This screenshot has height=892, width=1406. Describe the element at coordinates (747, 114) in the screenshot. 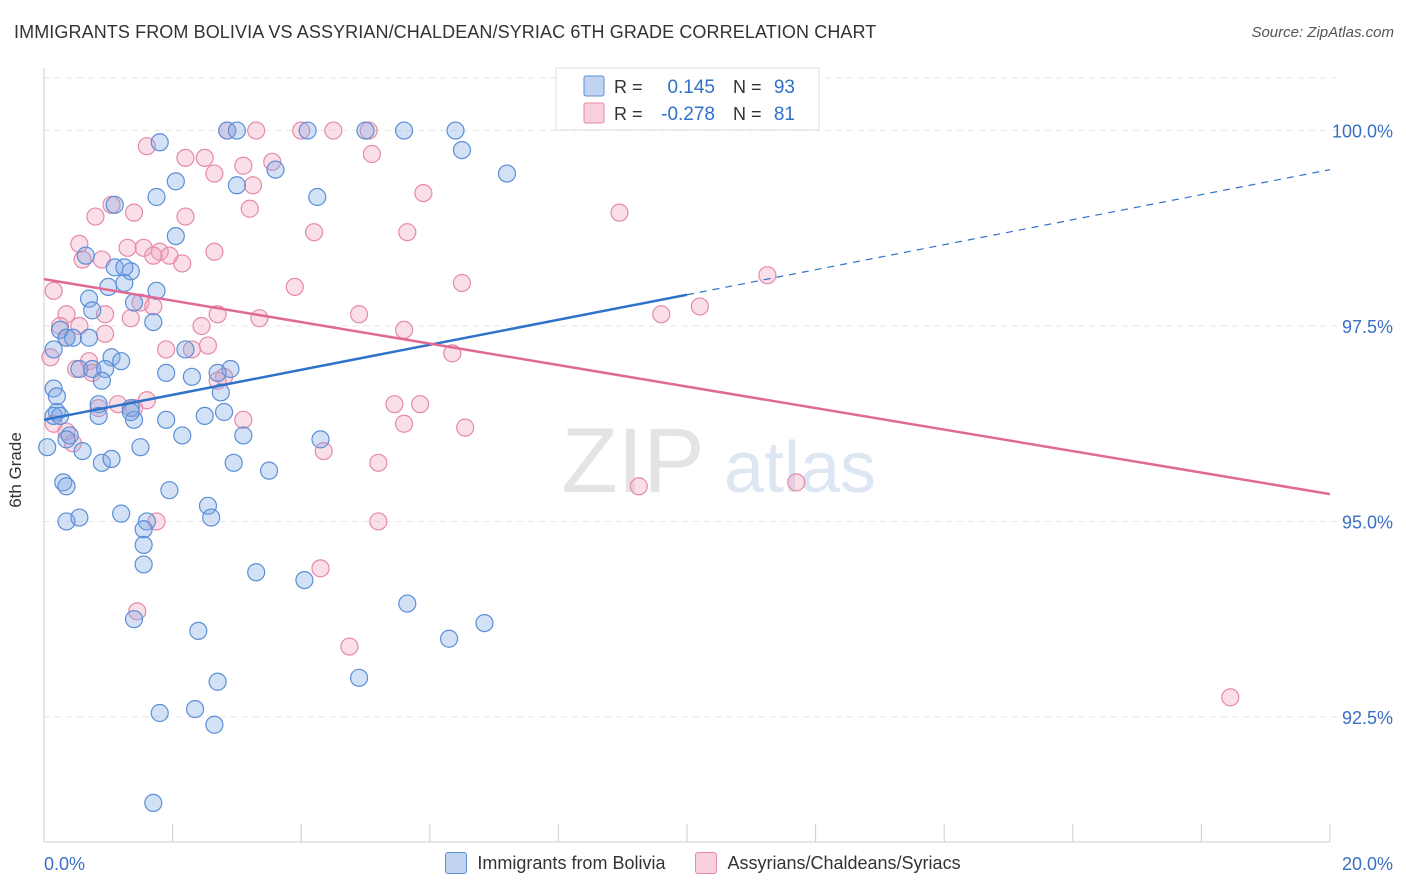

I see `legend-top-n-label-2: N =` at that location.